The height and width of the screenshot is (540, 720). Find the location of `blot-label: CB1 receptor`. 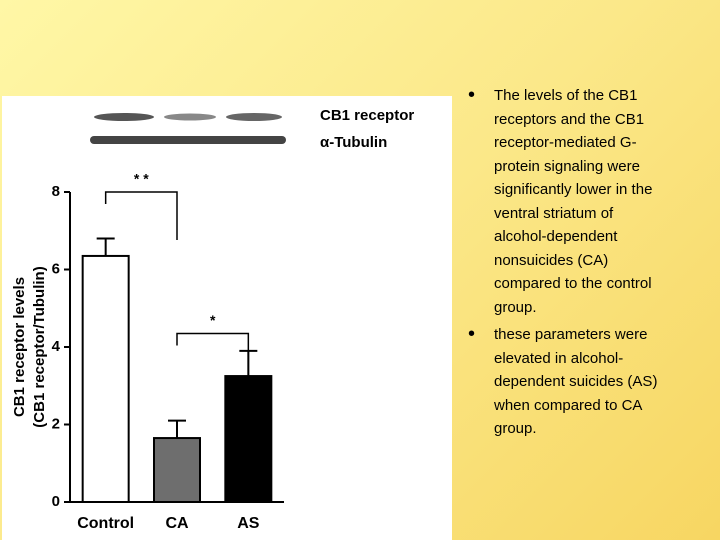

blot-label: CB1 receptor is located at coordinates (367, 115).